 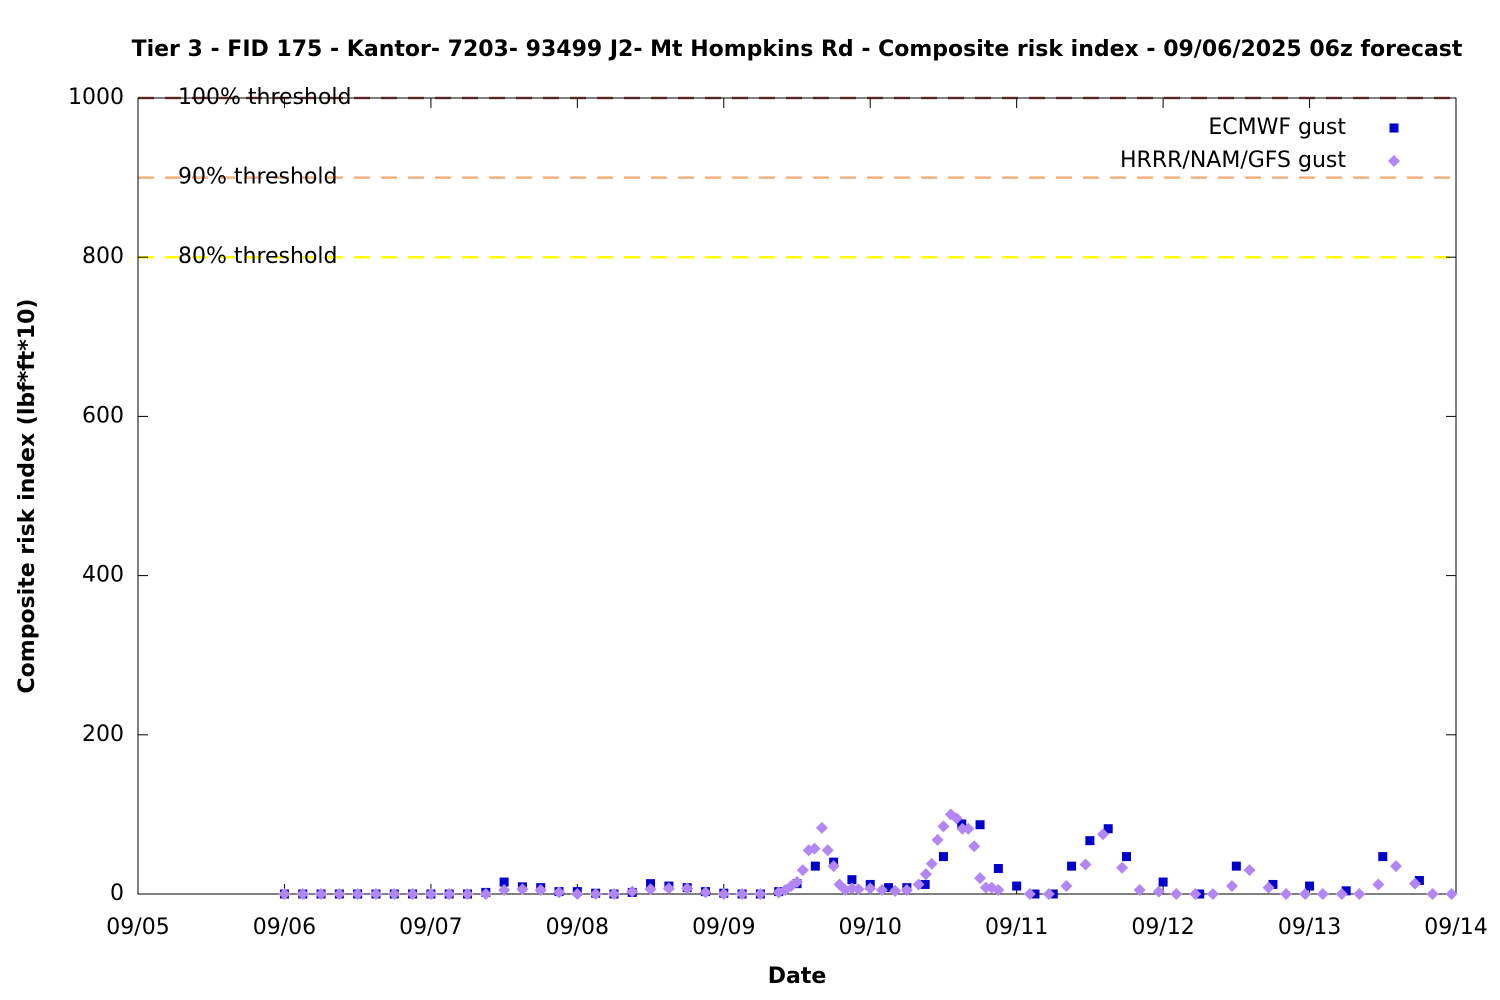 I want to click on y-axis-title: Composite risk index (lbf*ft*10), so click(x=27, y=496).